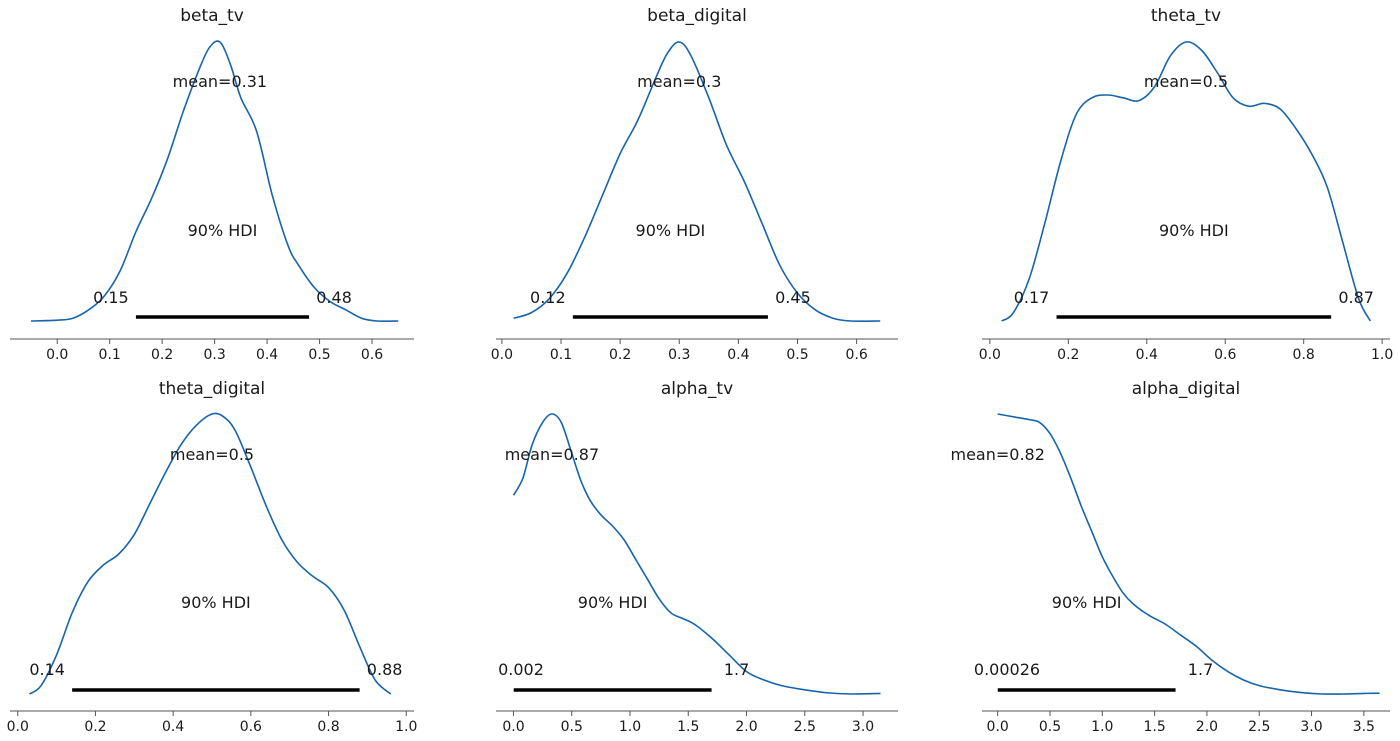 The height and width of the screenshot is (741, 1400). Describe the element at coordinates (679, 81) in the screenshot. I see `mean-label: mean=0.3` at that location.